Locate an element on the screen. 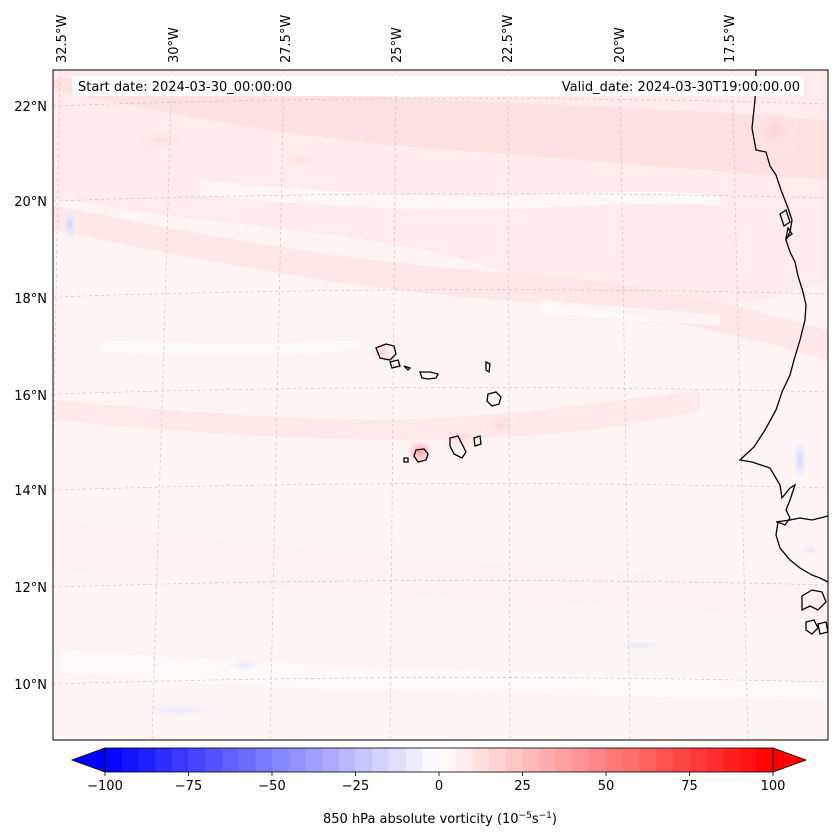 The height and width of the screenshot is (839, 837). lat-label-4: 16°N is located at coordinates (30, 396).